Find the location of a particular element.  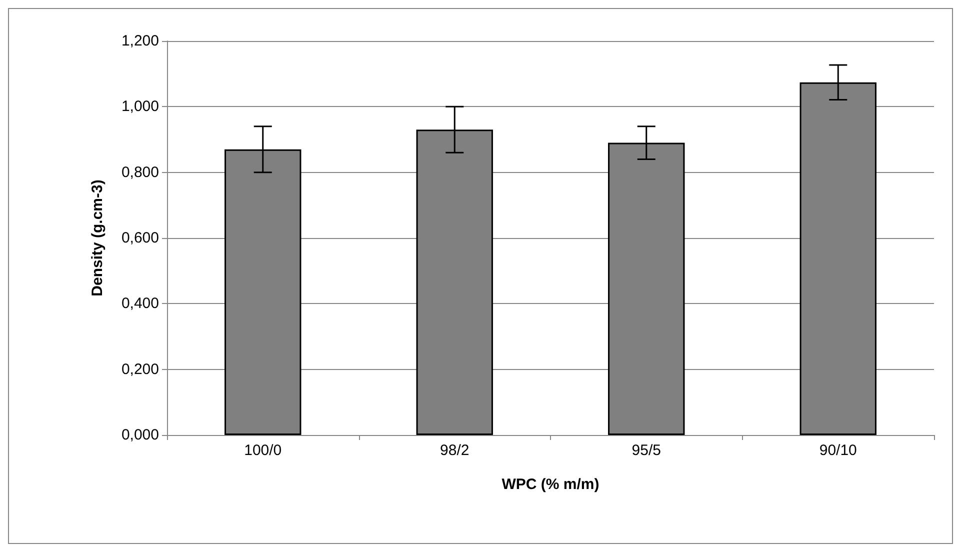

x-tick-label: 90/10 is located at coordinates (838, 450).